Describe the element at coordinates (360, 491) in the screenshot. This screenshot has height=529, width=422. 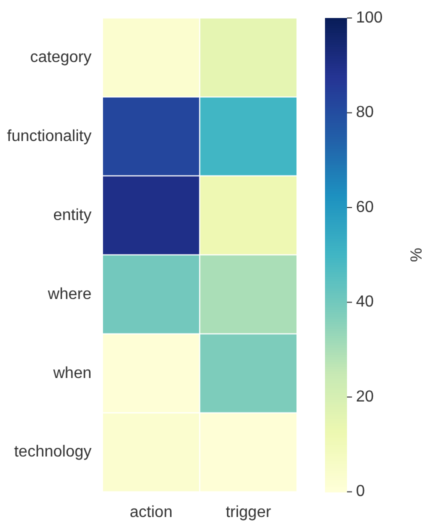
I see `color-bar-label: 0` at that location.